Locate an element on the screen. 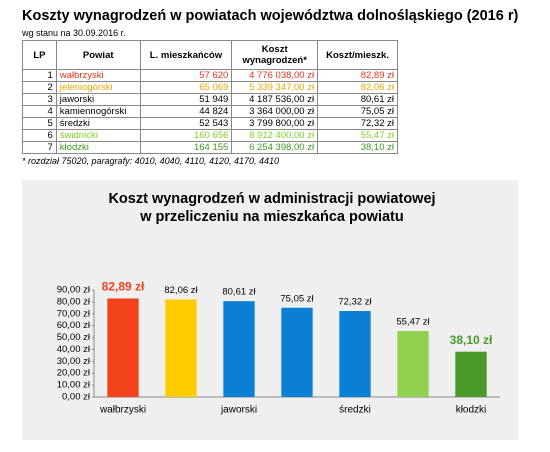 This screenshot has height=452, width=550. chart-title: w przeliczeniu na mieszkańca powiatu is located at coordinates (271, 217).